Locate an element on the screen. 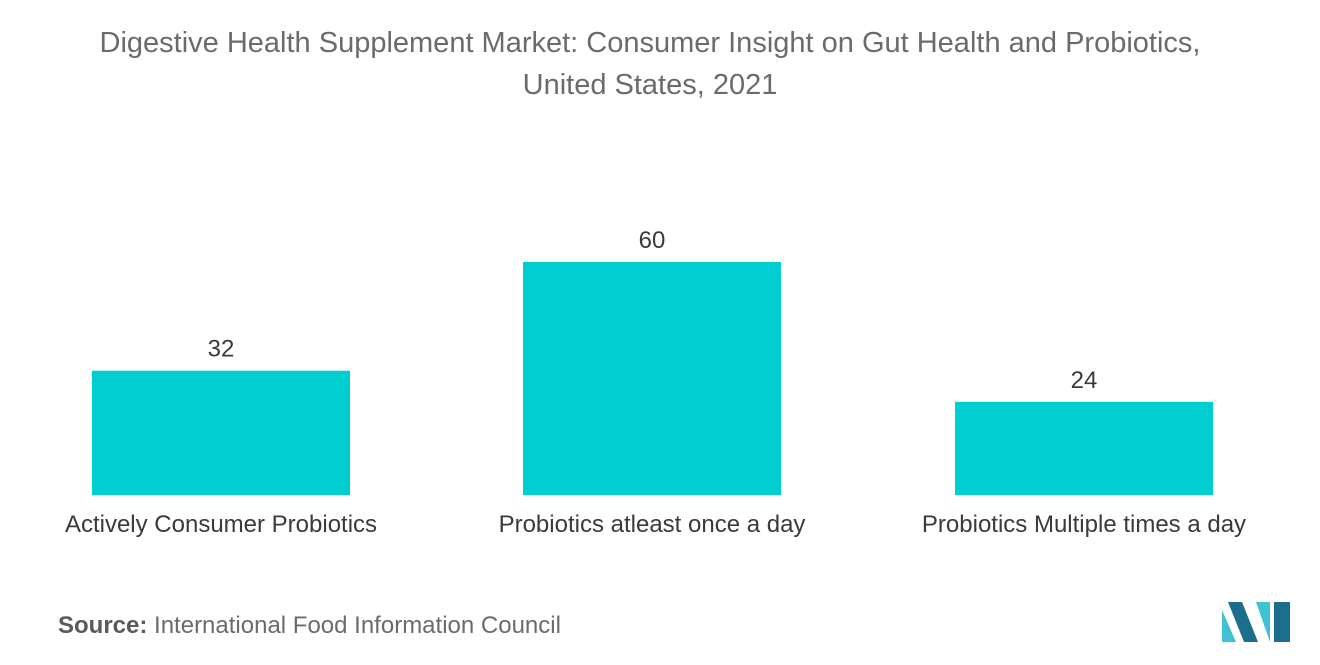 The height and width of the screenshot is (665, 1320). category-label-3: Probiotics Multiple times a day is located at coordinates (1084, 524).